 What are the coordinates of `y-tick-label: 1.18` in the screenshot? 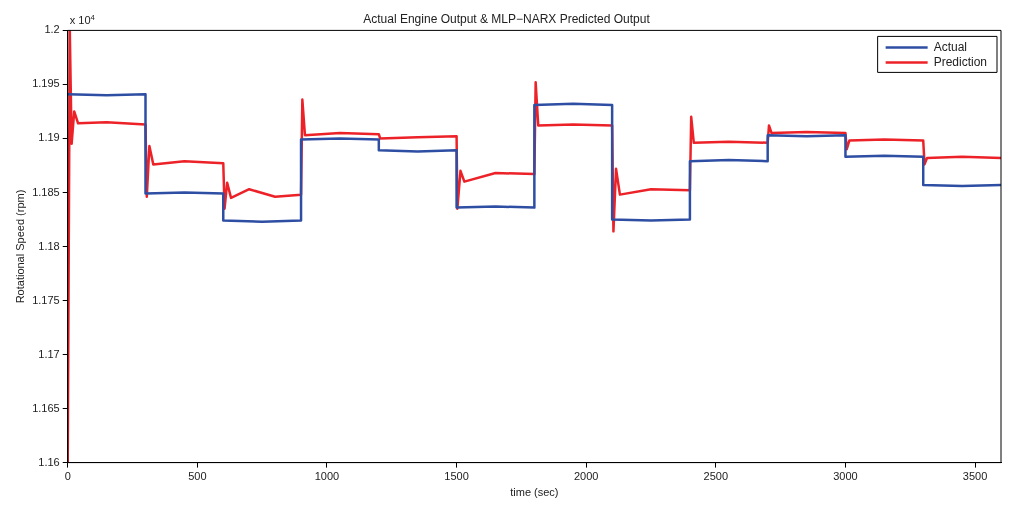 It's located at (49, 245).